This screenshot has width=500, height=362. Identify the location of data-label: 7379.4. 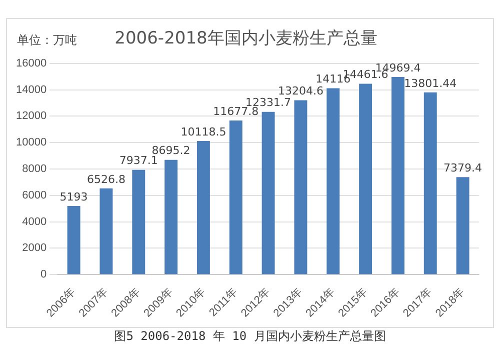
(463, 168).